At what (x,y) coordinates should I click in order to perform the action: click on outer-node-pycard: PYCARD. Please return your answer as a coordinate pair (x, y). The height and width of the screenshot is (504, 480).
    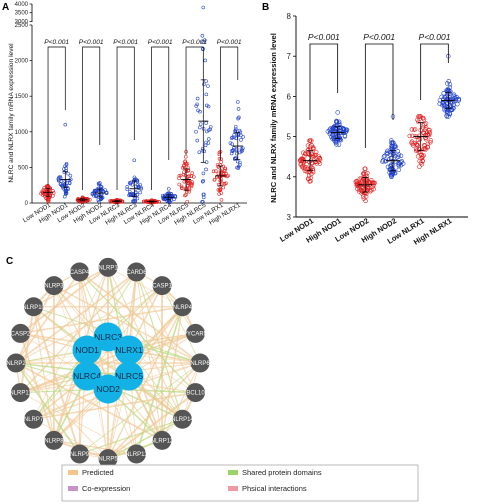
    Looking at the image, I should click on (196, 333).